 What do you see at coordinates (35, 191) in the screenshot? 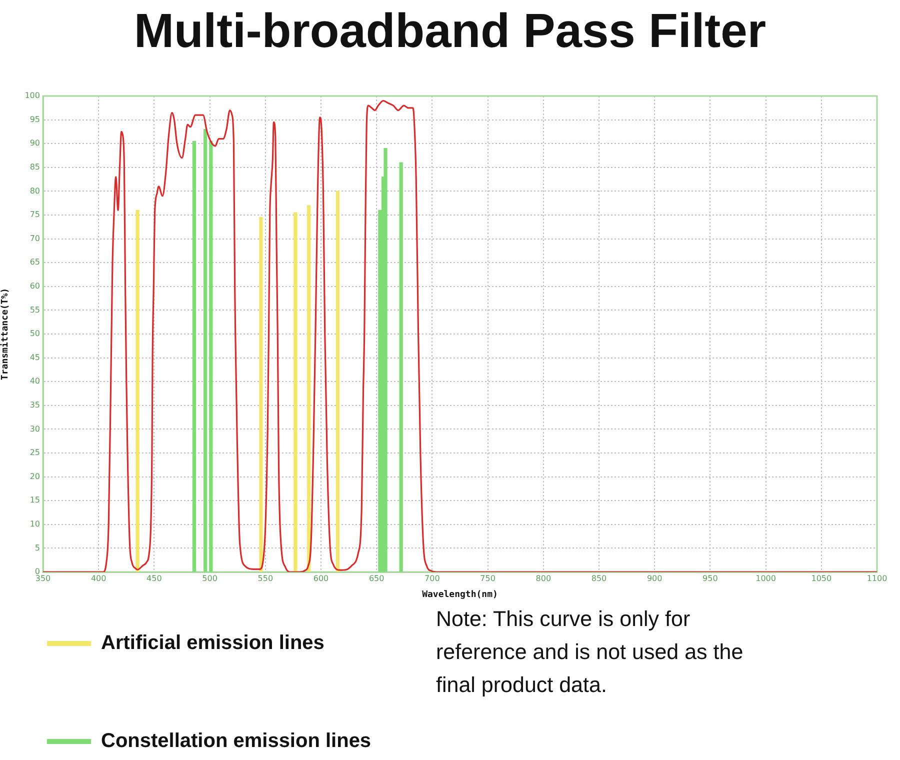
I see `y-tick-label: 80` at bounding box center [35, 191].